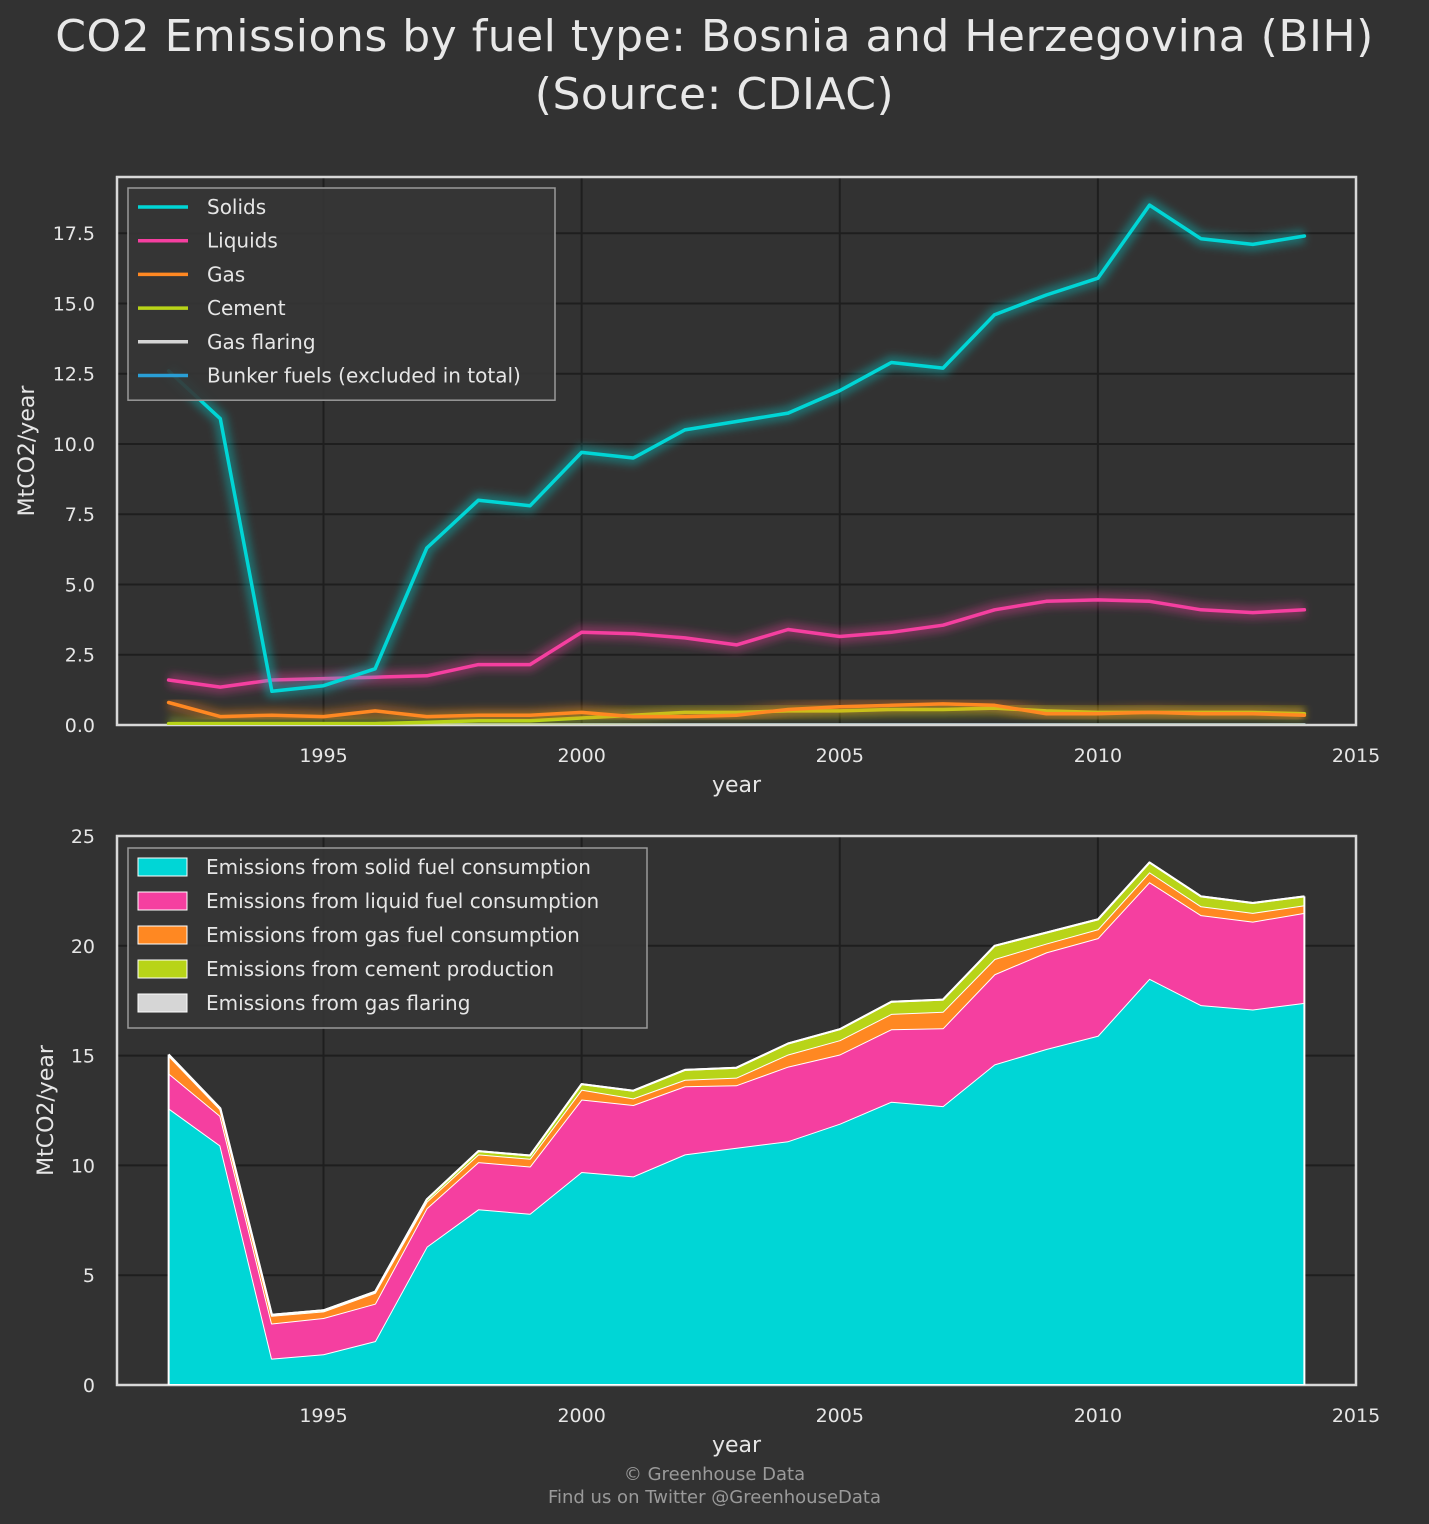 The height and width of the screenshot is (1524, 1429). Describe the element at coordinates (162, 901) in the screenshot. I see `chart2-legend-swatch-emissions-from-liquid-fuel-consumption` at that location.